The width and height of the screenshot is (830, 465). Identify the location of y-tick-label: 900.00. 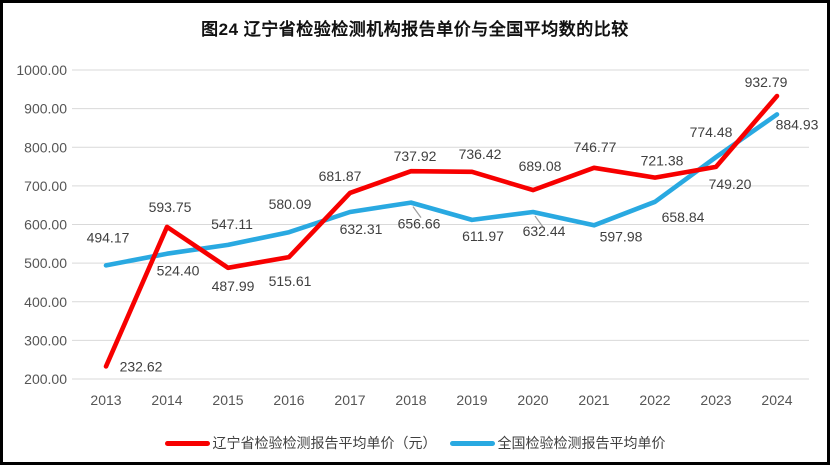
(45, 109).